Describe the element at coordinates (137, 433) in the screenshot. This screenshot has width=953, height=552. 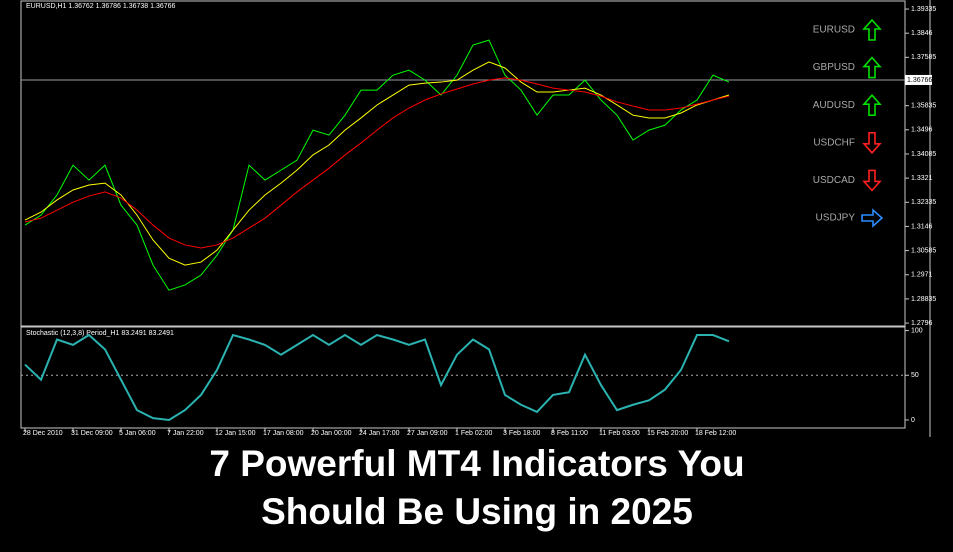
I see `x-tick-label: 5 Jan 06:00` at that location.